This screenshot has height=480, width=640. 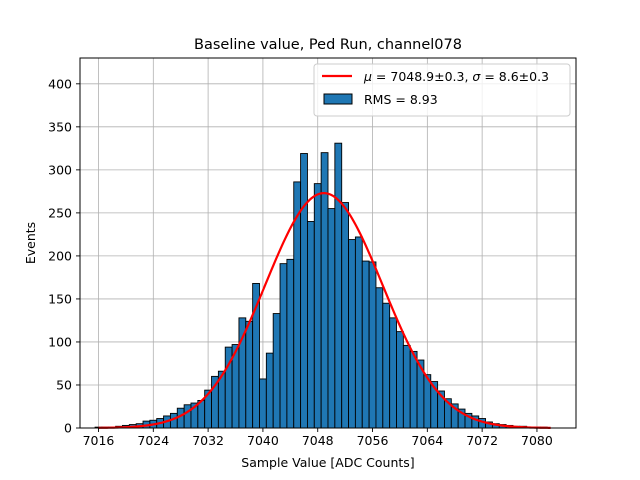 I want to click on y-tick-label: 100, so click(x=60, y=341).